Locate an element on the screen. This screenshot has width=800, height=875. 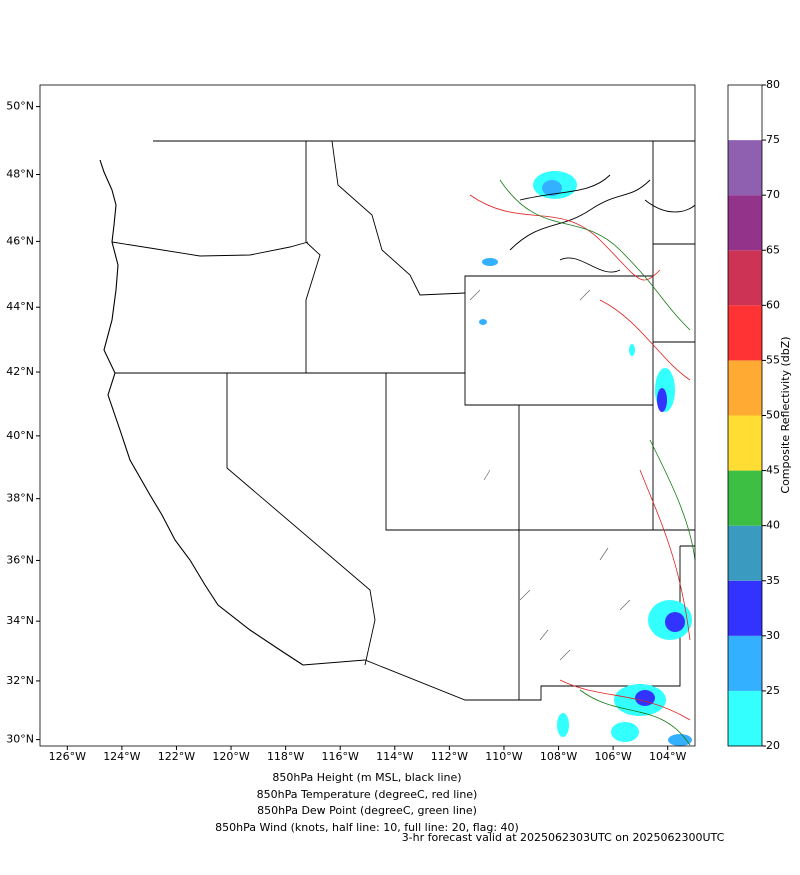
y-tick-label: 40°N is located at coordinates (20, 435).